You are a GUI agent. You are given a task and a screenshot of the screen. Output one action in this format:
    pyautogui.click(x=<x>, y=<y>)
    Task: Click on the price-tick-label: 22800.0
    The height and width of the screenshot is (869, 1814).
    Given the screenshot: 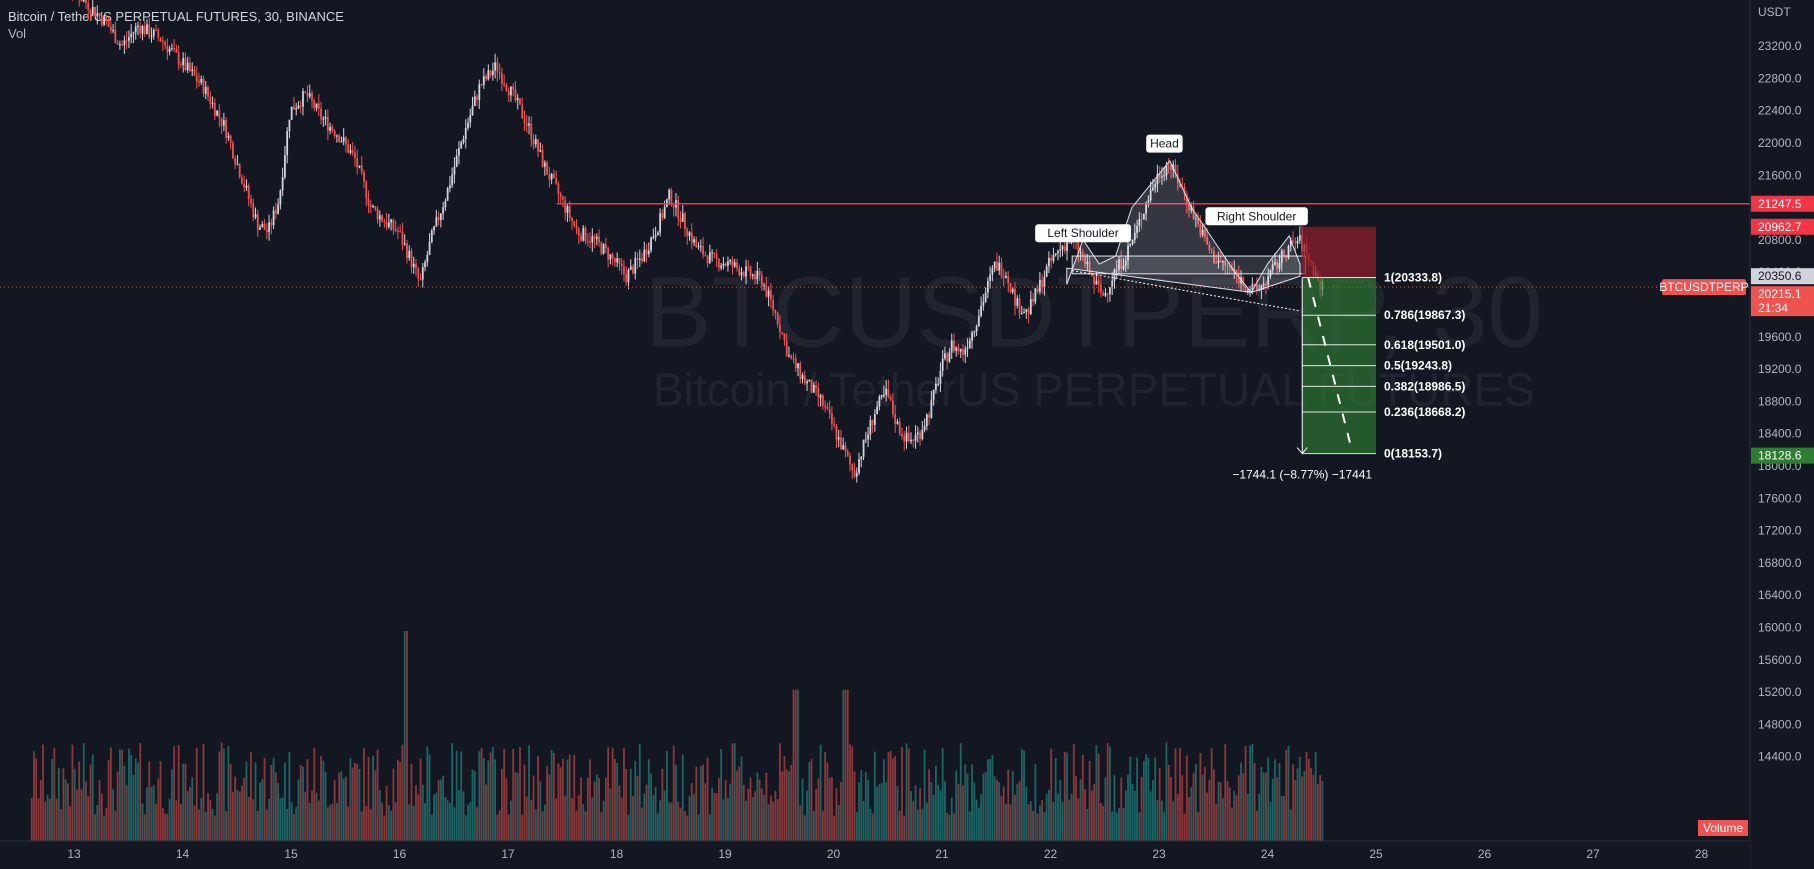 What is the action you would take?
    pyautogui.click(x=1780, y=78)
    